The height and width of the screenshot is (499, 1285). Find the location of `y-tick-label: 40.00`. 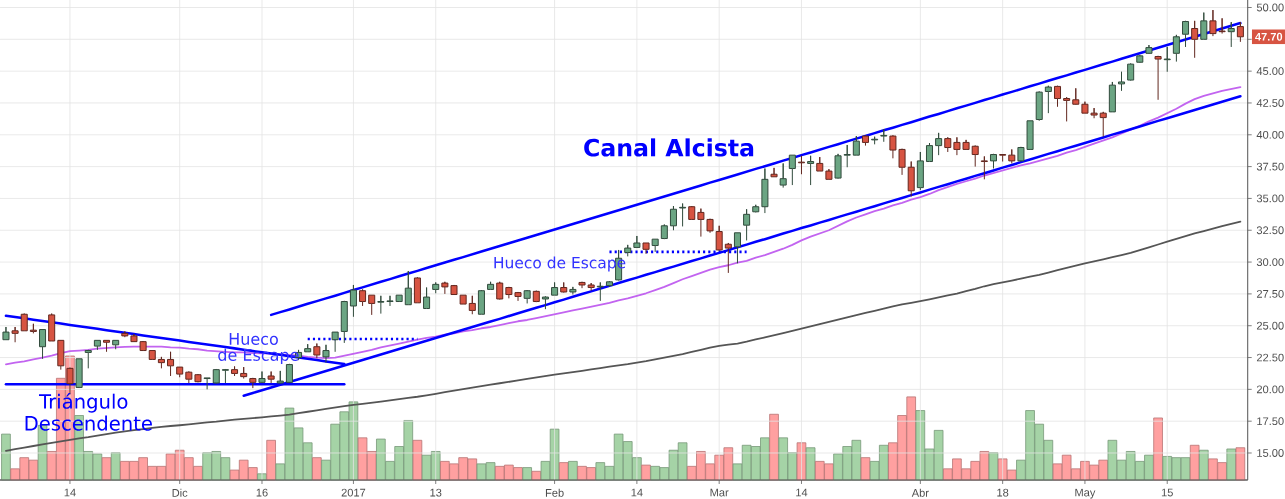

y-tick-label: 40.00 is located at coordinates (1270, 134).